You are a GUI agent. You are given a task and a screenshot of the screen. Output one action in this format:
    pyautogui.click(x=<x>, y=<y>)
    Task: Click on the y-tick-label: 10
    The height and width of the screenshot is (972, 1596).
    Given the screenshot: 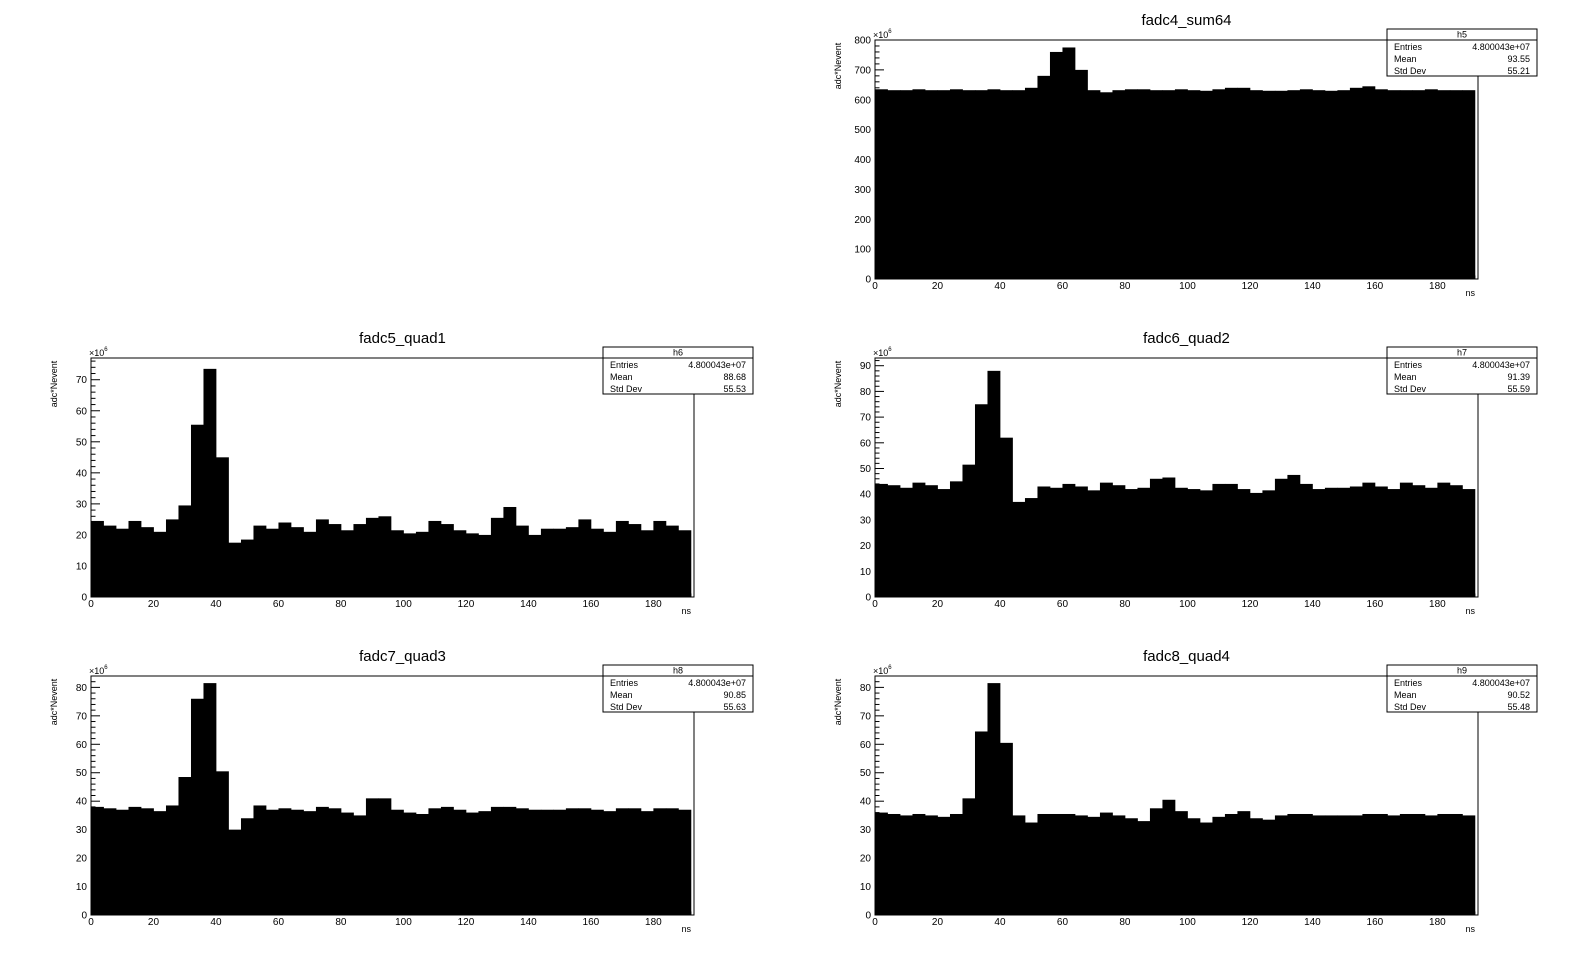 What is the action you would take?
    pyautogui.click(x=82, y=566)
    